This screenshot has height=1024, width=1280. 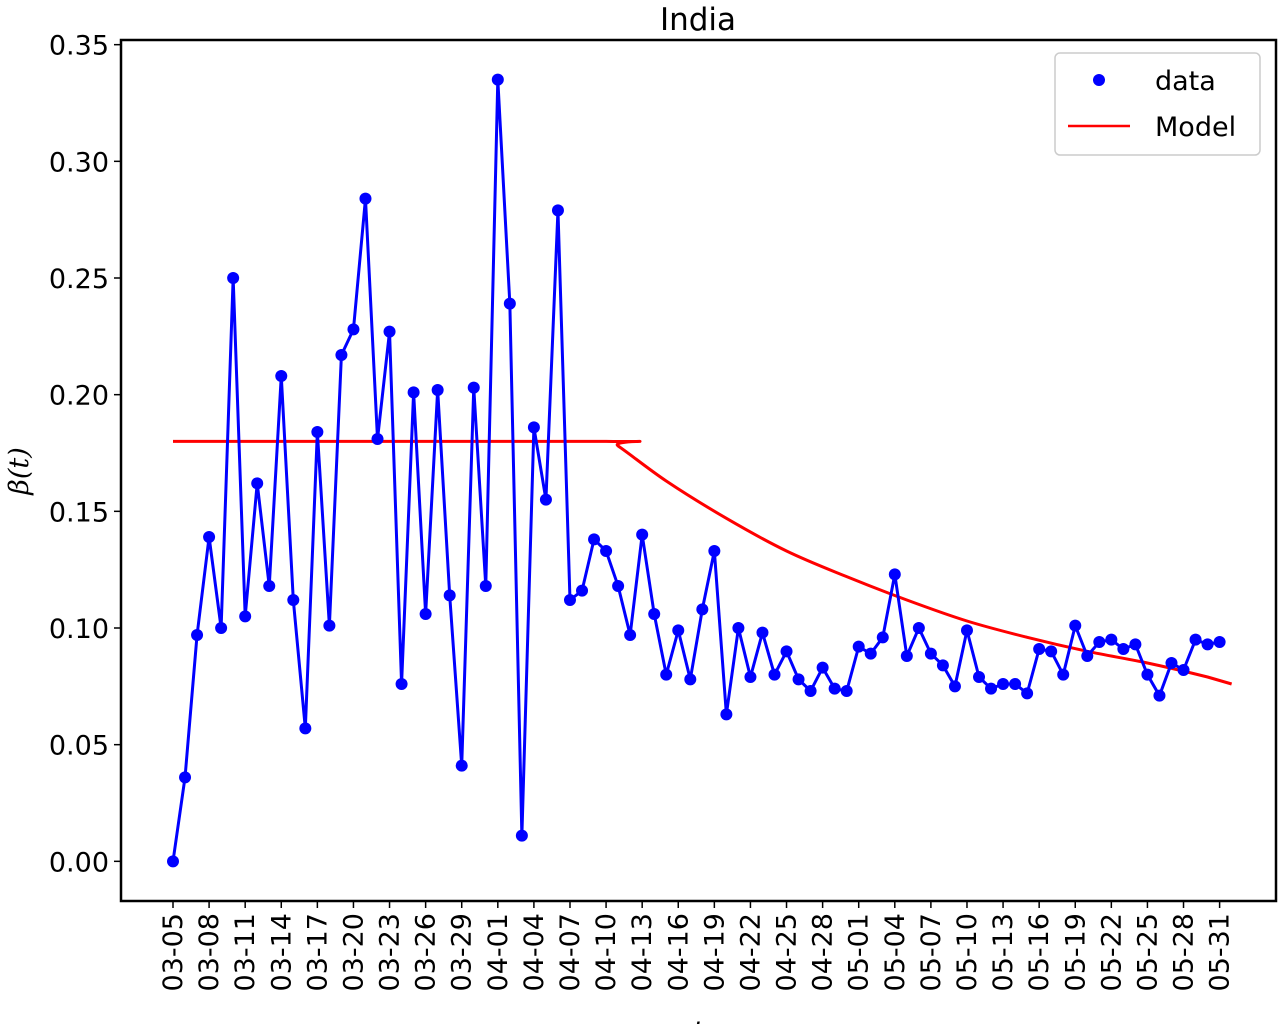 I want to click on y-axis-label: β(t), so click(x=19, y=471).